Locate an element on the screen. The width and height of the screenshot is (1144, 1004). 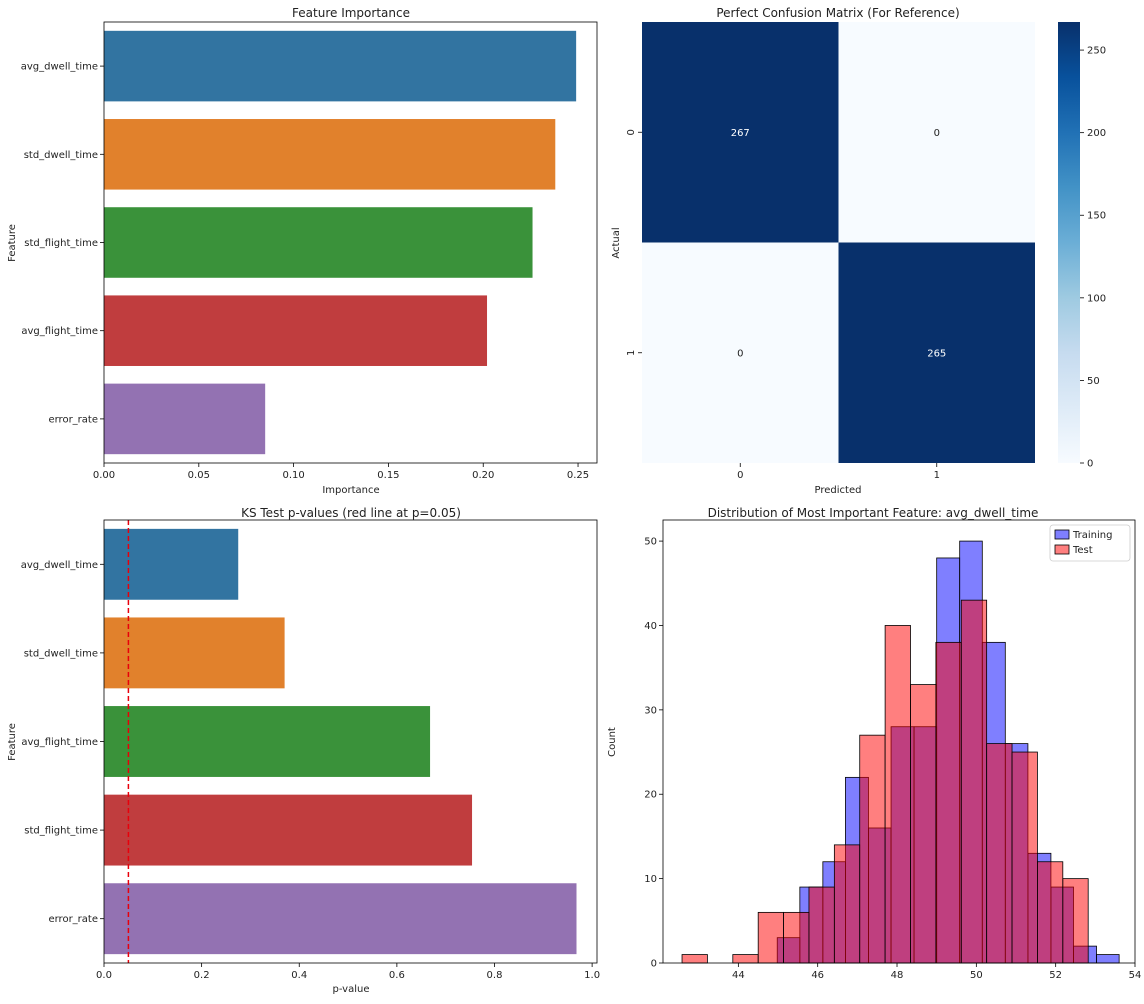
hist-xtick-label: 48 is located at coordinates (897, 975).